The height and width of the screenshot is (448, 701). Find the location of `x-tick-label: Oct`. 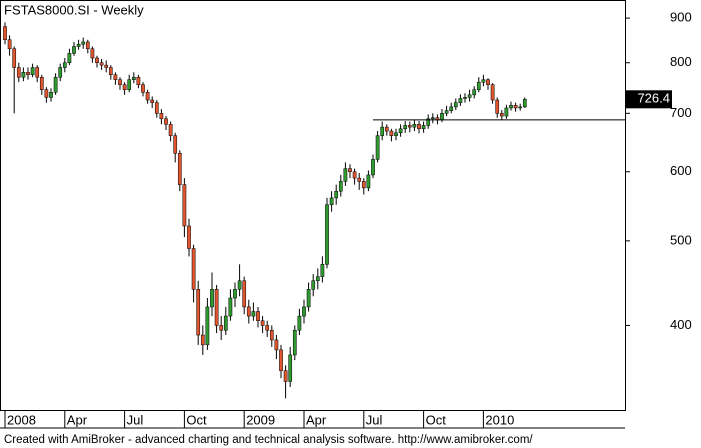

x-tick-label: Oct is located at coordinates (196, 419).